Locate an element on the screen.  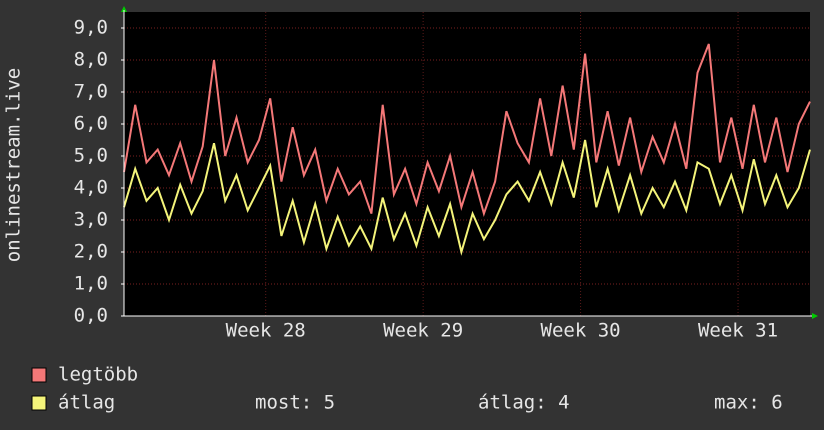
stat-label: átlag: 4 is located at coordinates (524, 403).